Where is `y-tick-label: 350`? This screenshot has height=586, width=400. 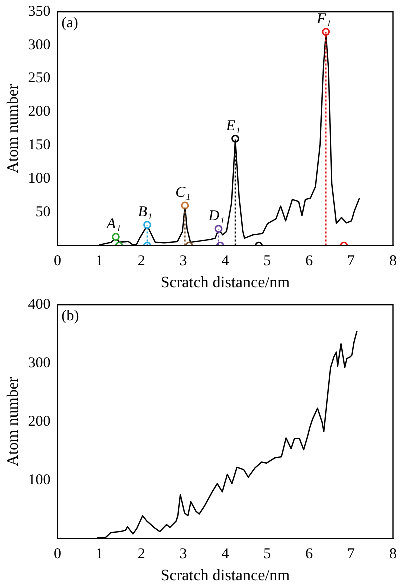 y-tick-label: 350 is located at coordinates (39, 12).